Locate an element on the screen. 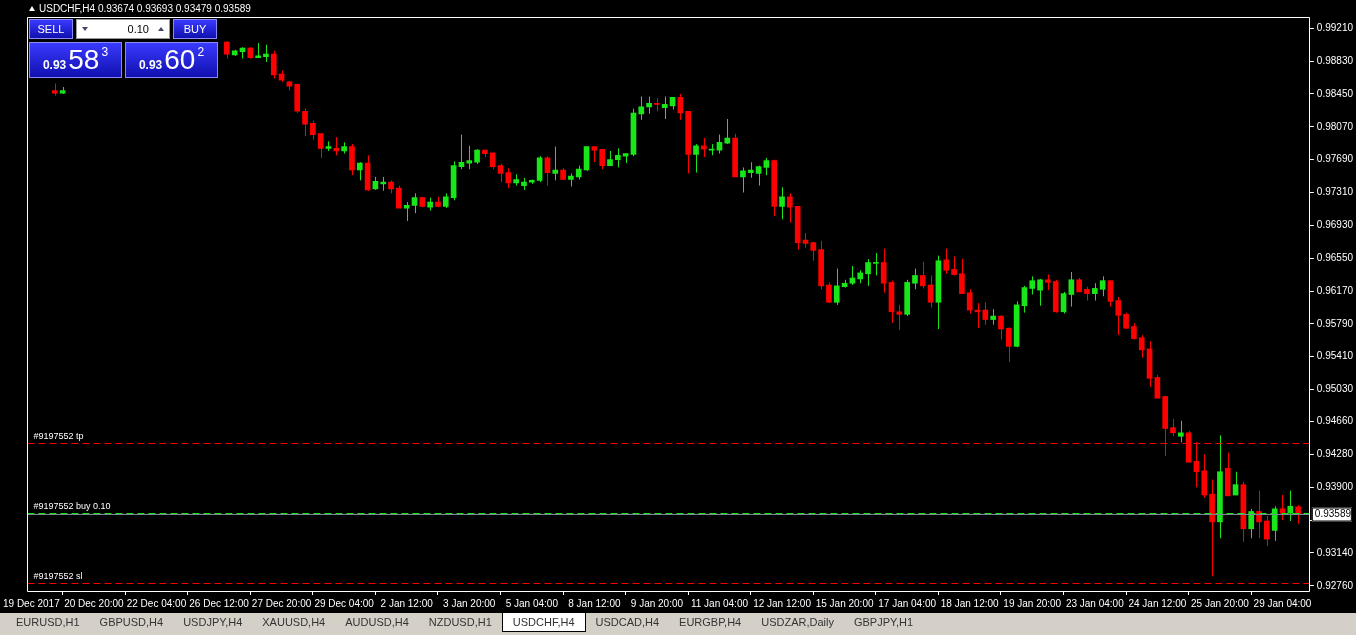 The image size is (1356, 635). x-tick-label: 17 Jan 04:00 is located at coordinates (907, 603).